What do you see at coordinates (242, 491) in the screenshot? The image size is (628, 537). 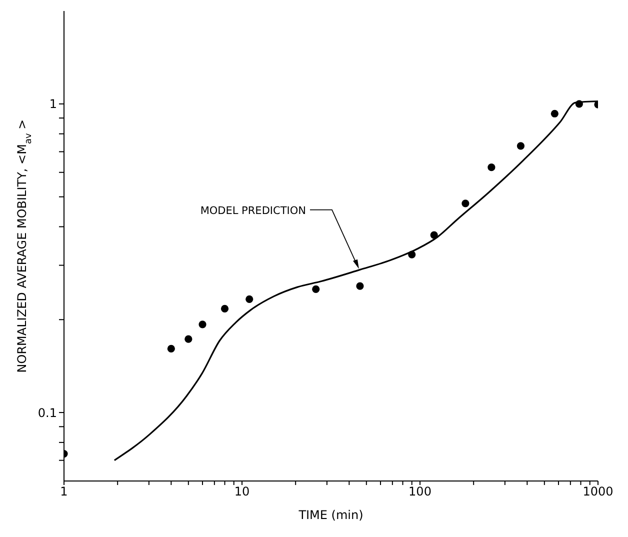 I see `x-tick-label: 10` at bounding box center [242, 491].